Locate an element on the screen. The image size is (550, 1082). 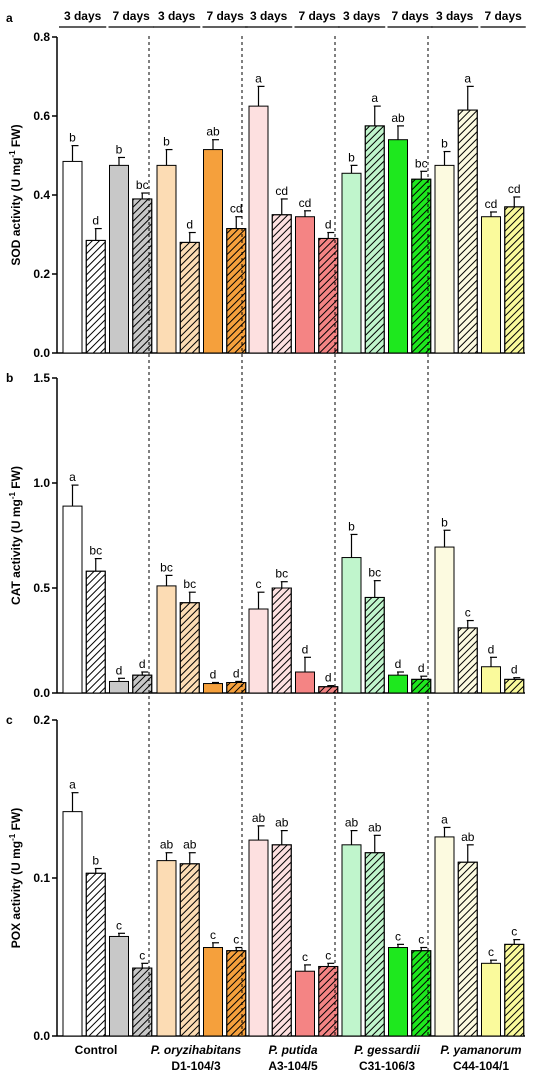
panel-letter: a is located at coordinates (9, 18).